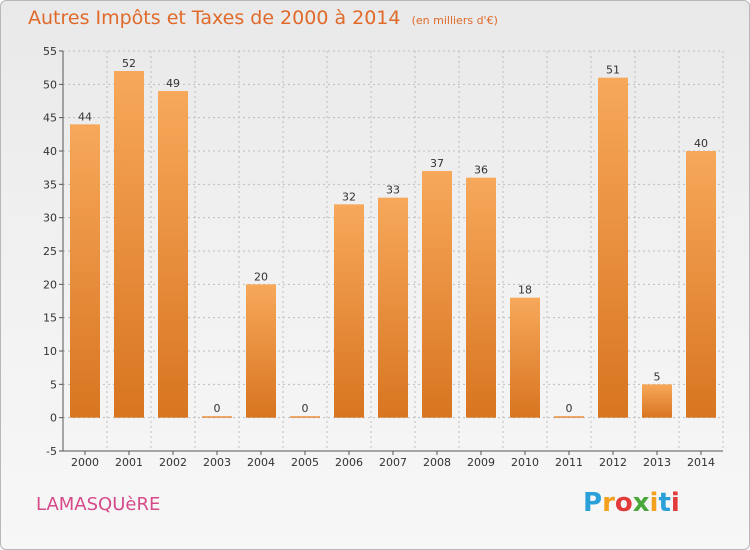 Image resolution: width=750 pixels, height=550 pixels. Describe the element at coordinates (349, 196) in the screenshot. I see `data-label: 32` at that location.